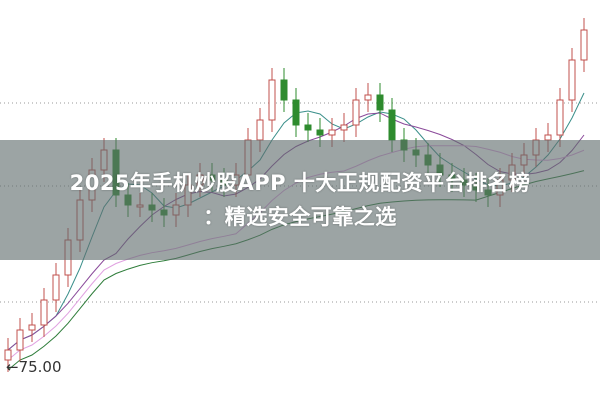 The image size is (600, 401). I want to click on title-line-2: ：精选安全可靠之选, so click(300, 217).